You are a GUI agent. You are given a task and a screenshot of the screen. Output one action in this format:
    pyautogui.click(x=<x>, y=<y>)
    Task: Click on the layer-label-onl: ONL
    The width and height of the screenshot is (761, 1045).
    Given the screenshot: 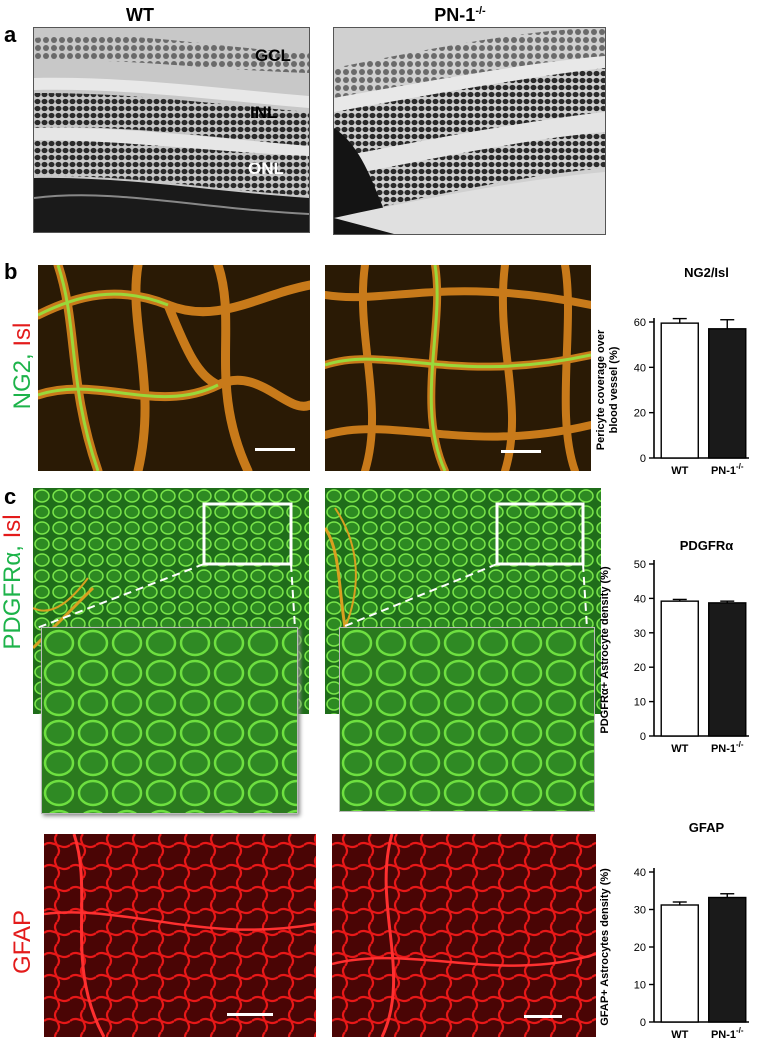 What is the action you would take?
    pyautogui.click(x=266, y=168)
    